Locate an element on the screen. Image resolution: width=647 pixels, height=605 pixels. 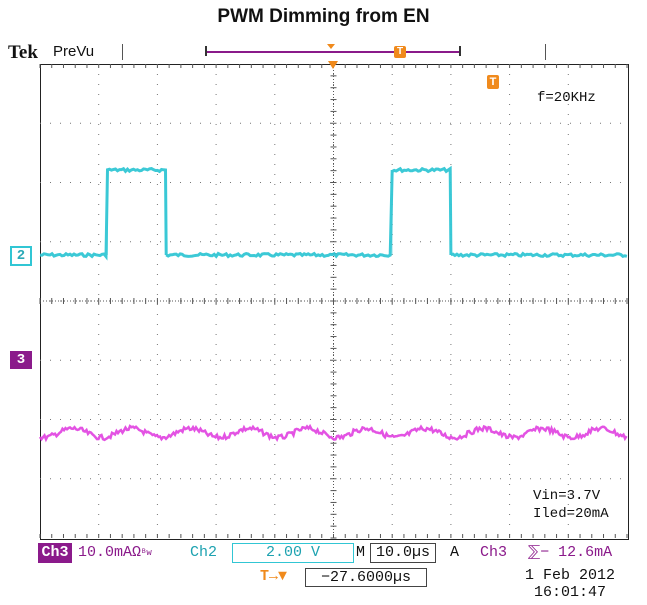
trigger-level-icon: T is located at coordinates (493, 82).